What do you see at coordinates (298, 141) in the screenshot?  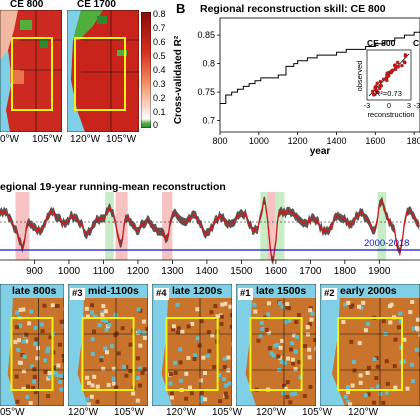 I see `skill-xtick-label: 1200` at bounding box center [298, 141].